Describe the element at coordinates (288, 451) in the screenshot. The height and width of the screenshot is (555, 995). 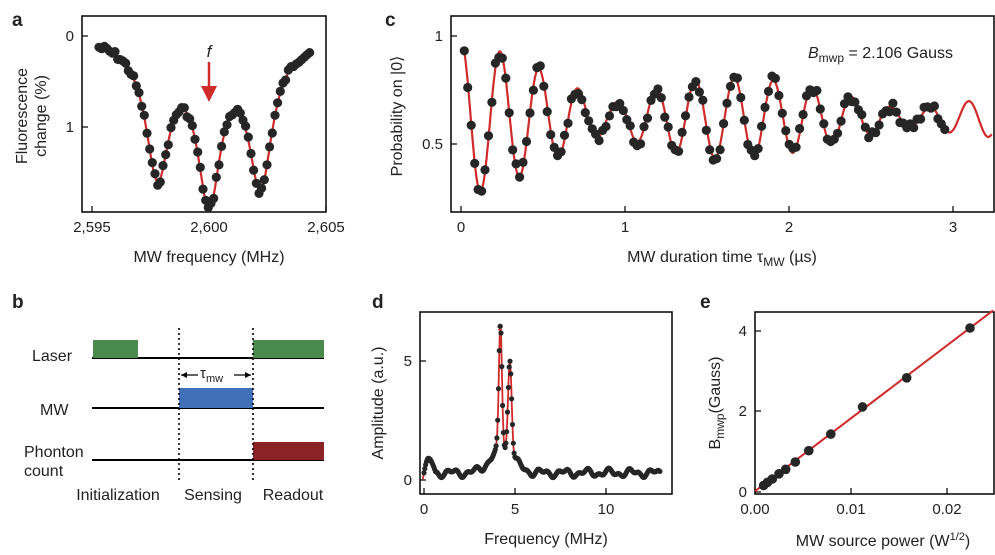
I see `photon-count-window` at that location.